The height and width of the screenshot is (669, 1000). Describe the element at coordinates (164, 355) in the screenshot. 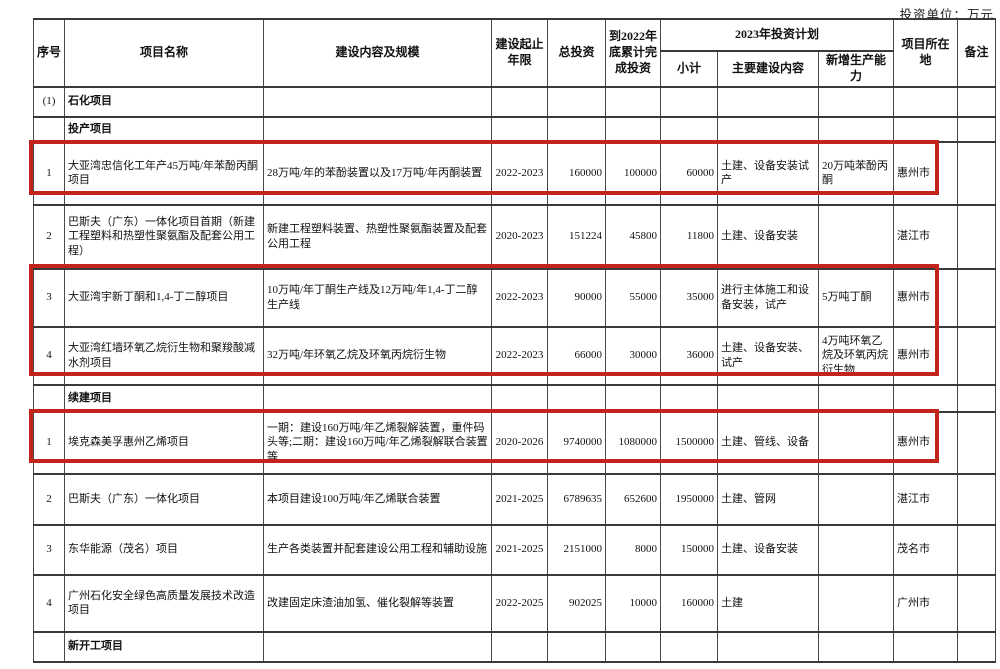

I see `cell-name: 大亚湾红墙环氧乙烷衍生物和聚羧酸减水剂项目` at that location.